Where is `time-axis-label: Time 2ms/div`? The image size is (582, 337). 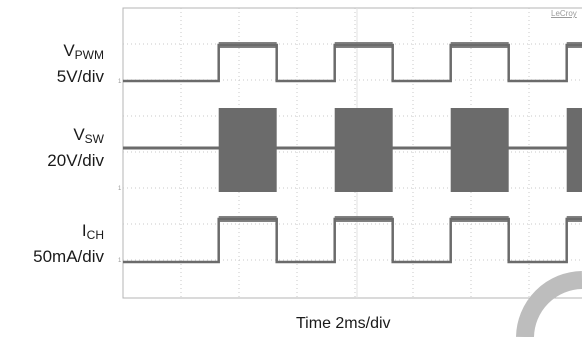 time-axis-label: Time 2ms/div is located at coordinates (343, 323).